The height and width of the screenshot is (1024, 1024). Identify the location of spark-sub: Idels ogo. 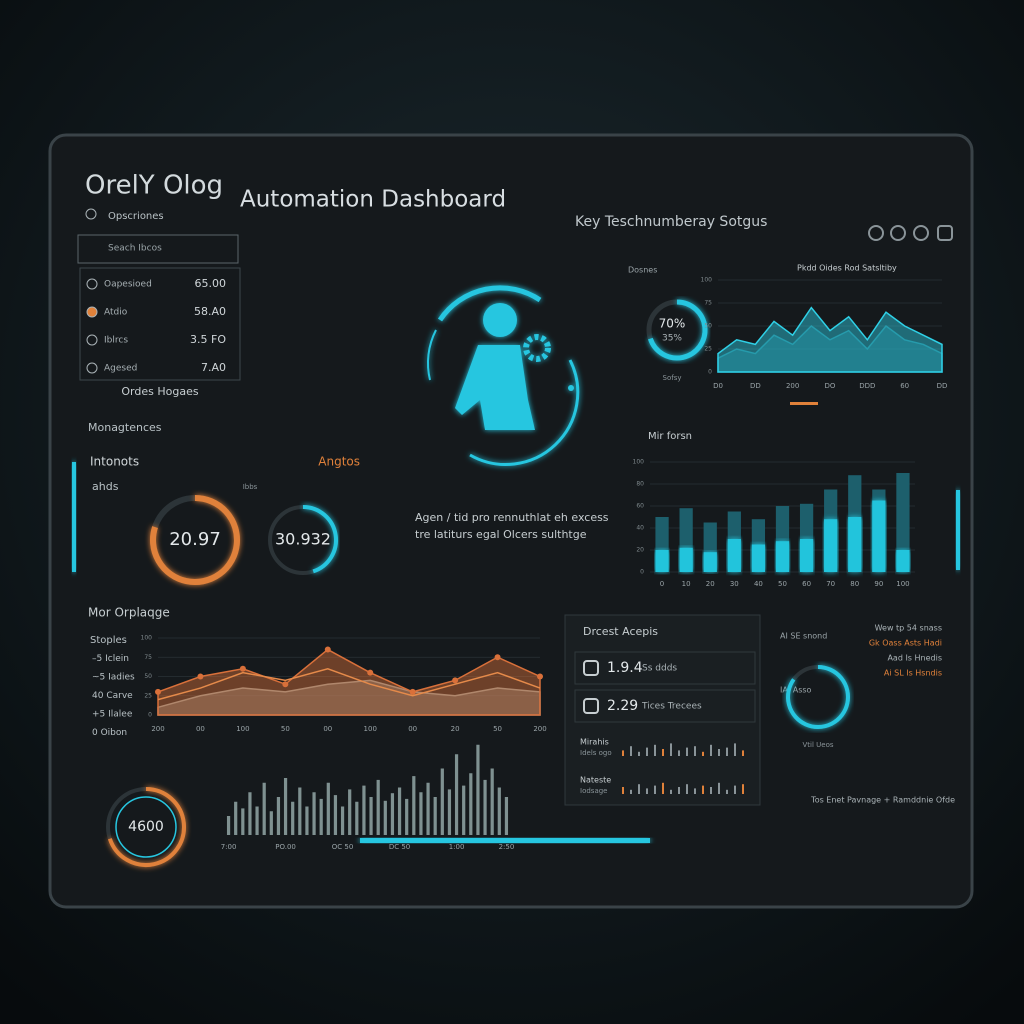
(596, 753).